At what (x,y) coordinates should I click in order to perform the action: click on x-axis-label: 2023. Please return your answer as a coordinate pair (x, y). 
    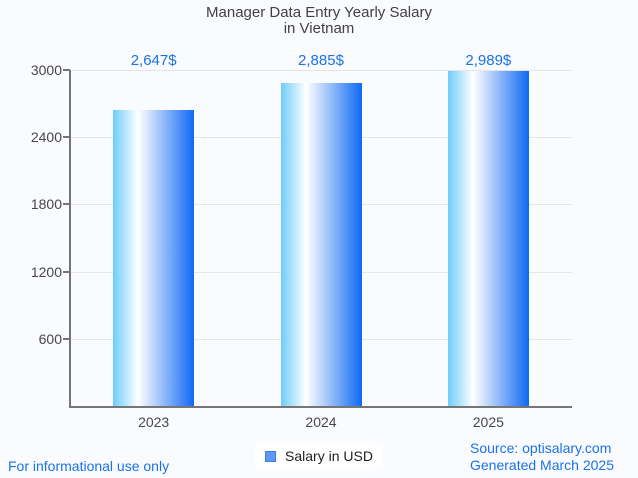
    Looking at the image, I should click on (154, 422).